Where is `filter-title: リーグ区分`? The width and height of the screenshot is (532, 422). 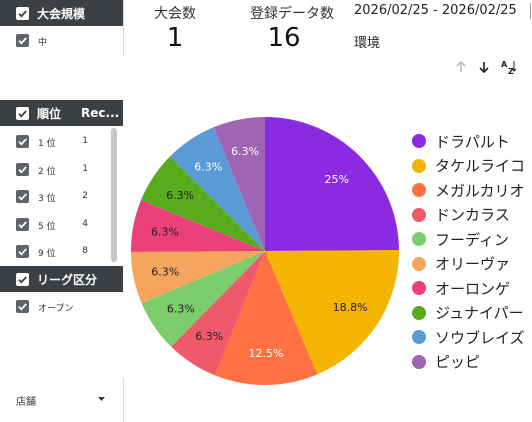
filter-title: リーグ区分 is located at coordinates (67, 279).